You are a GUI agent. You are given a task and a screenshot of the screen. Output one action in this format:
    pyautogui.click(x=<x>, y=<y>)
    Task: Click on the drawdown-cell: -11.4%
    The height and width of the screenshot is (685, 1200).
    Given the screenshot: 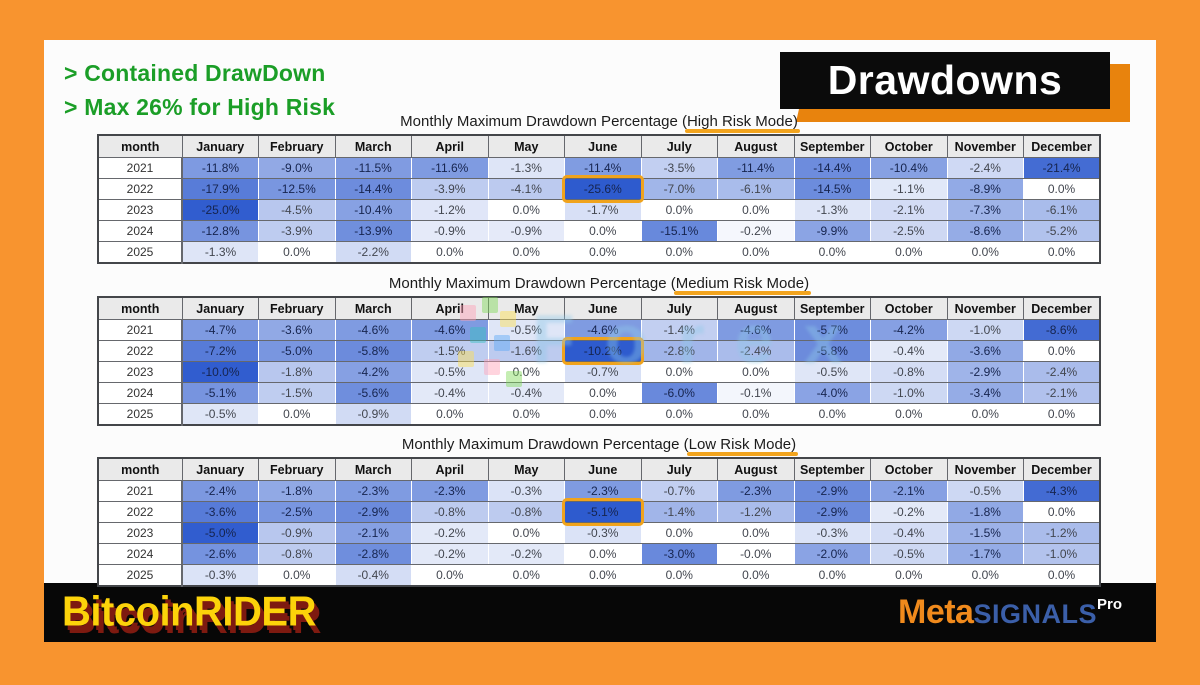 What is the action you would take?
    pyautogui.click(x=756, y=168)
    